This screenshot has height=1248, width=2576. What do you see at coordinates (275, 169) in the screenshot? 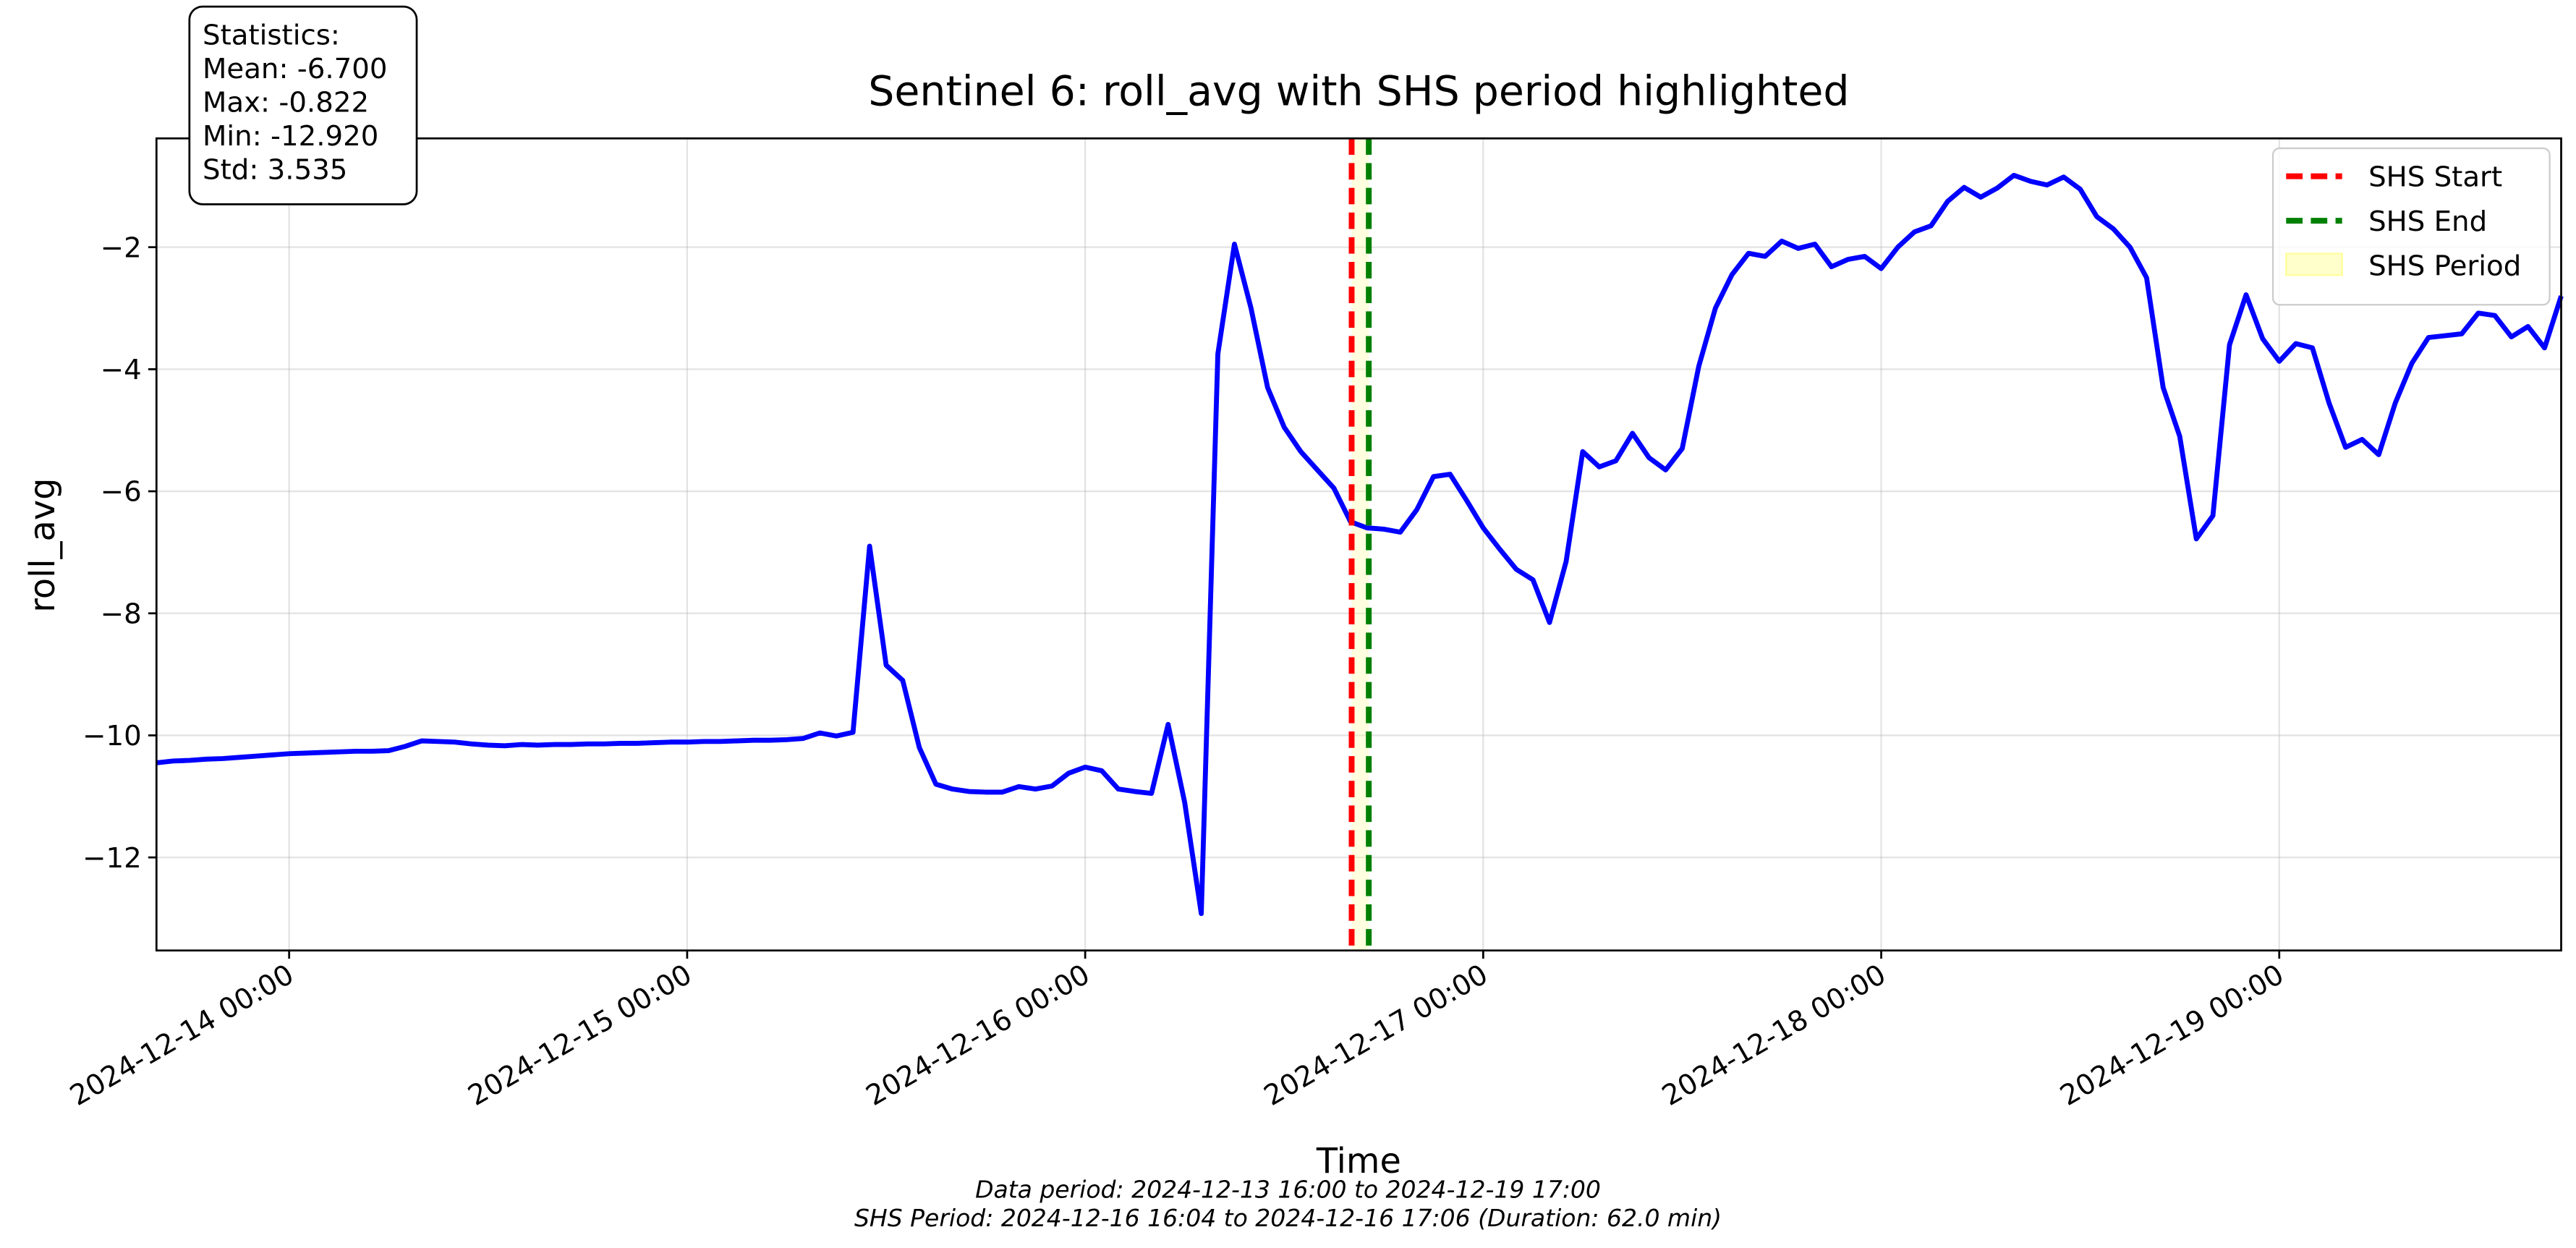
I see `stats-text: Std: 3.535` at bounding box center [275, 169].